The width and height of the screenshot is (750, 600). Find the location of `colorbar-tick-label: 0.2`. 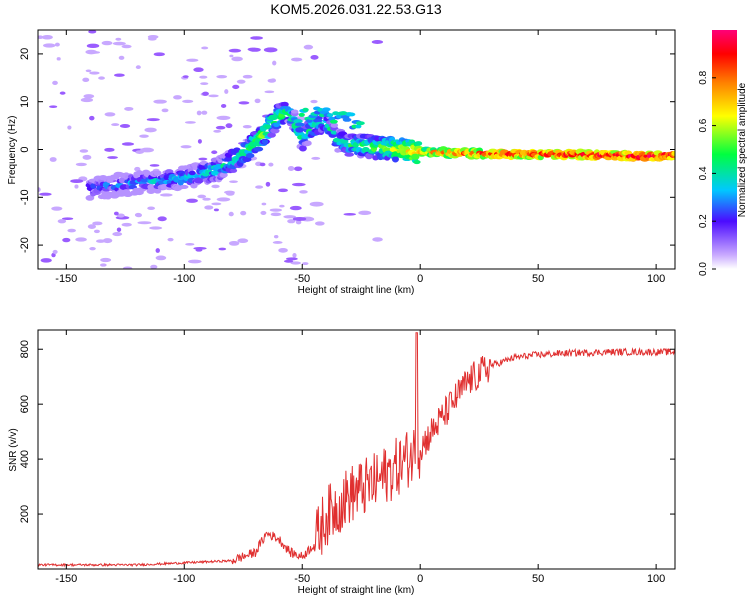

colorbar-tick-label: 0.2 is located at coordinates (703, 221).